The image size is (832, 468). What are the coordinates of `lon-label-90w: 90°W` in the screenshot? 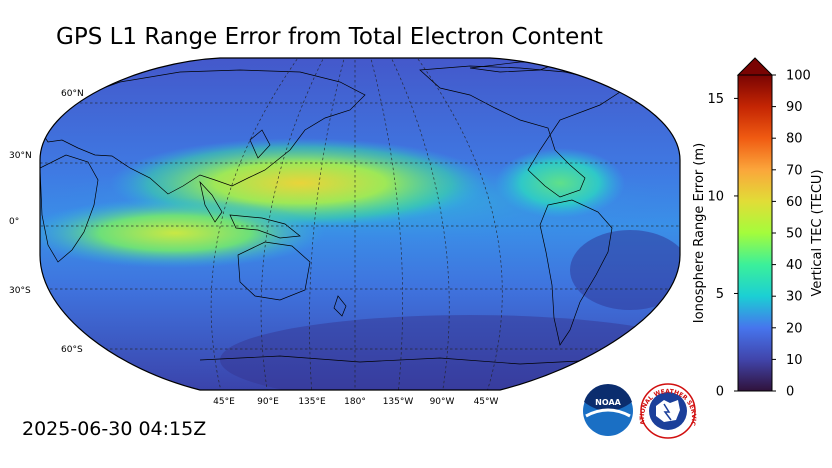 It's located at (442, 402).